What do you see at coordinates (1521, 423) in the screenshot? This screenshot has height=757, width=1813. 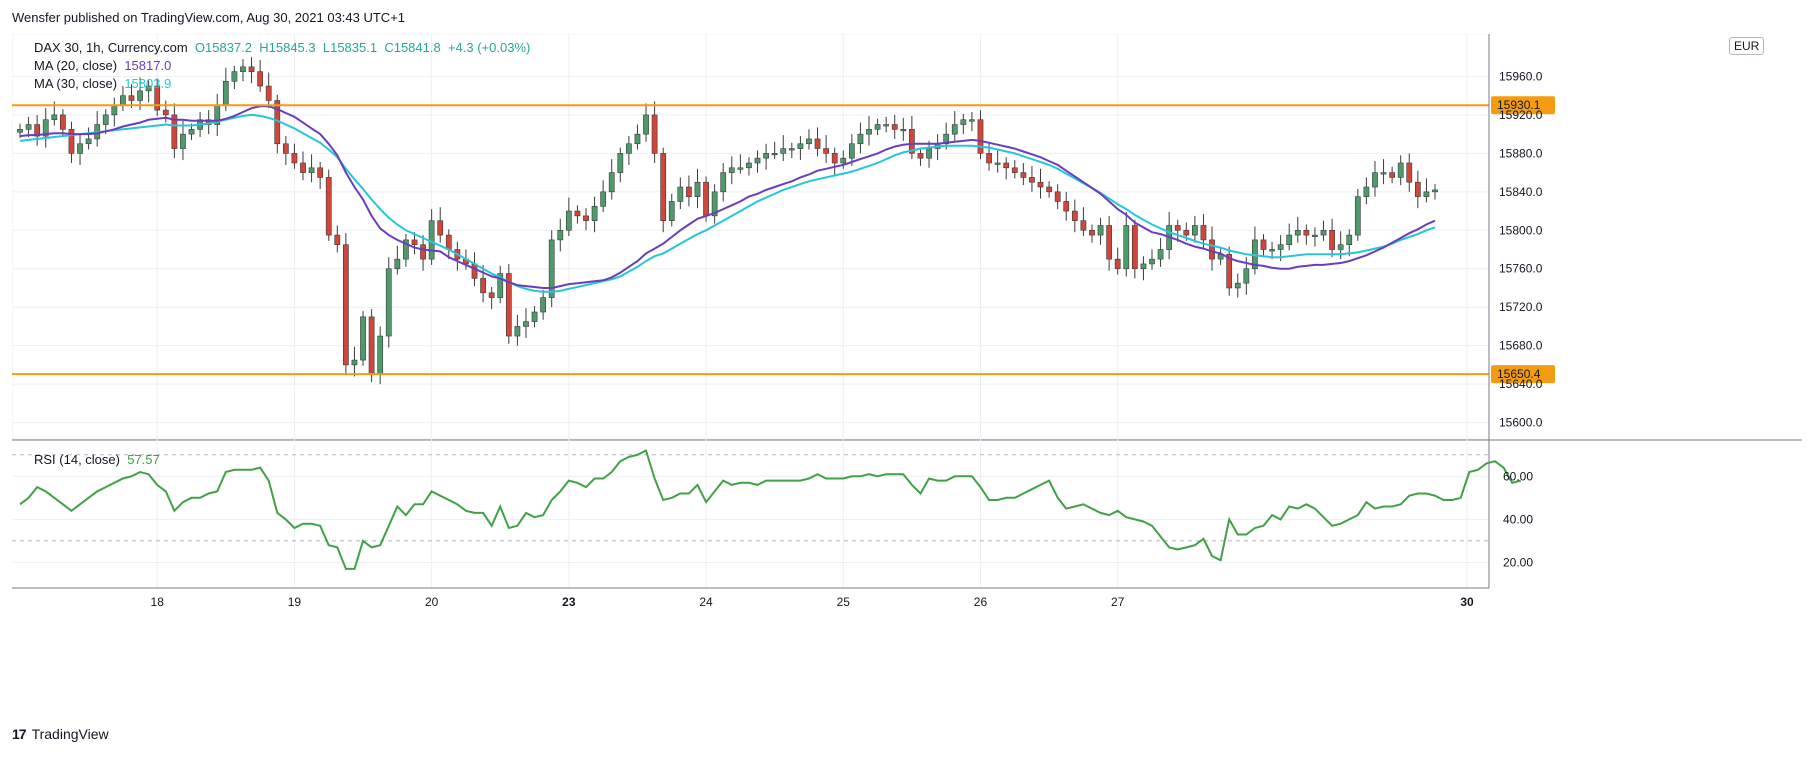 I see `y-tick-label: 15600.0` at bounding box center [1521, 423].